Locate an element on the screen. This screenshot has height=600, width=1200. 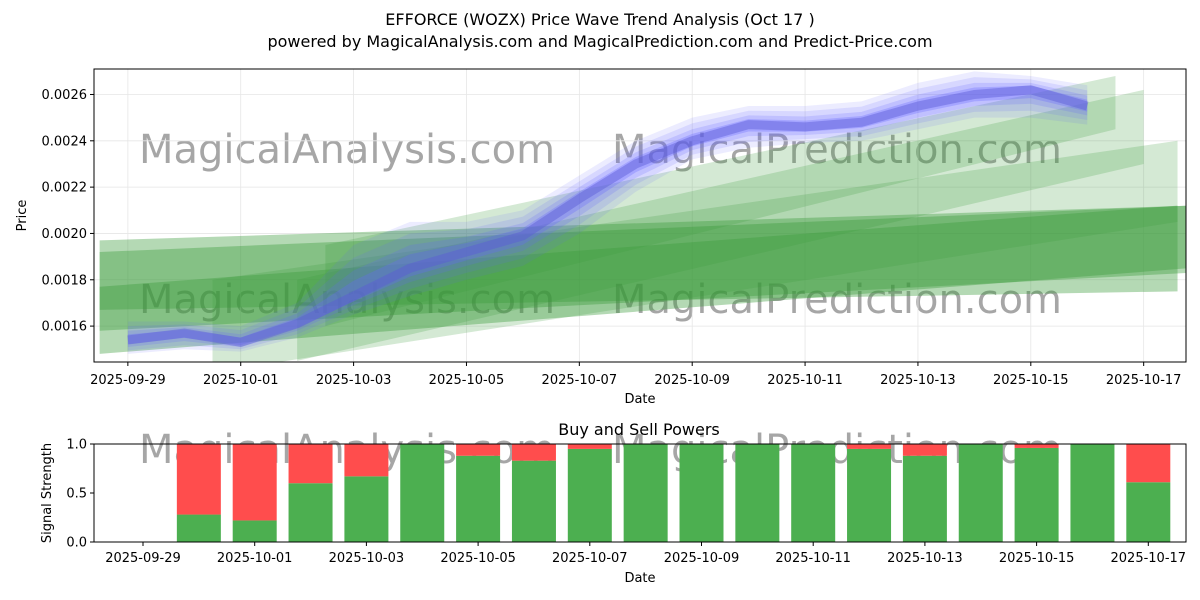
y-tick-label: 0.0 is located at coordinates (76, 543).